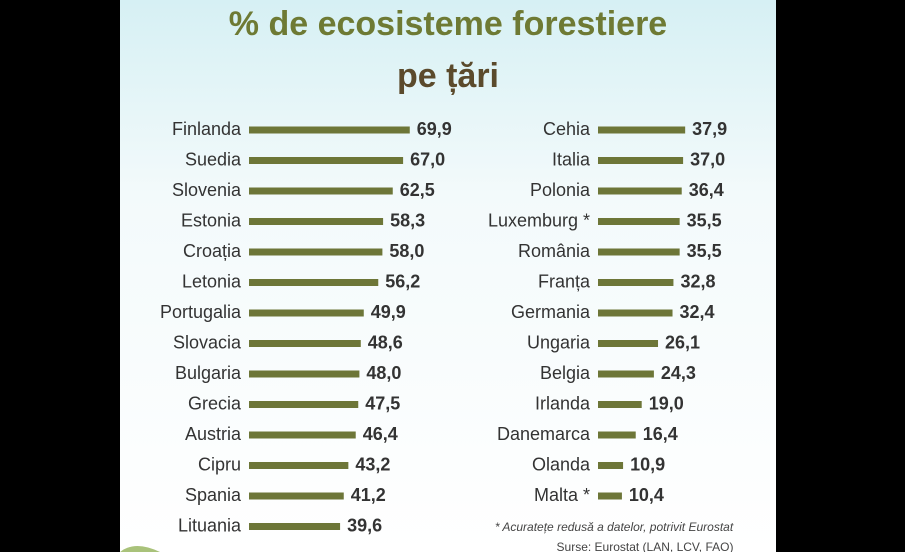 Image resolution: width=905 pixels, height=552 pixels. What do you see at coordinates (544, 434) in the screenshot?
I see `category-label: Danemarca` at bounding box center [544, 434].